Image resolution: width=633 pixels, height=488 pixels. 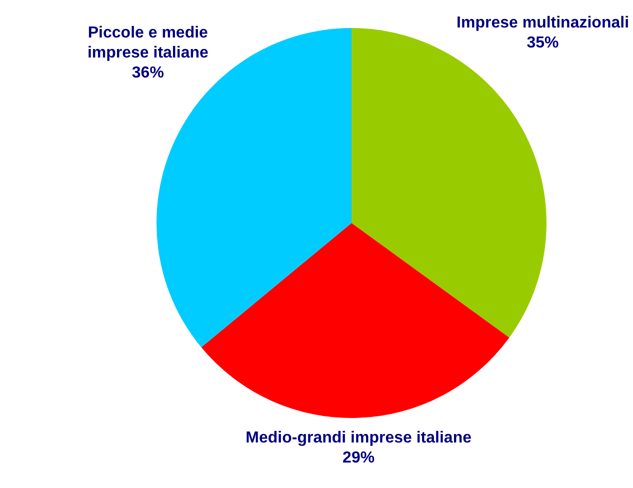 I want to click on slice-label: Piccole e medie imprese italiane, so click(x=147, y=43).